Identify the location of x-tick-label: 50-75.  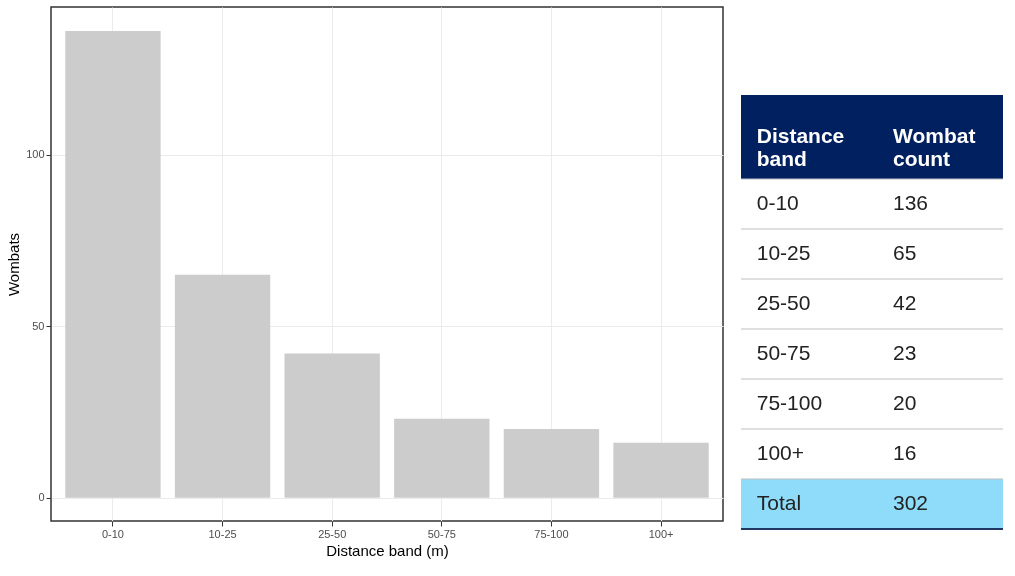
(441, 533).